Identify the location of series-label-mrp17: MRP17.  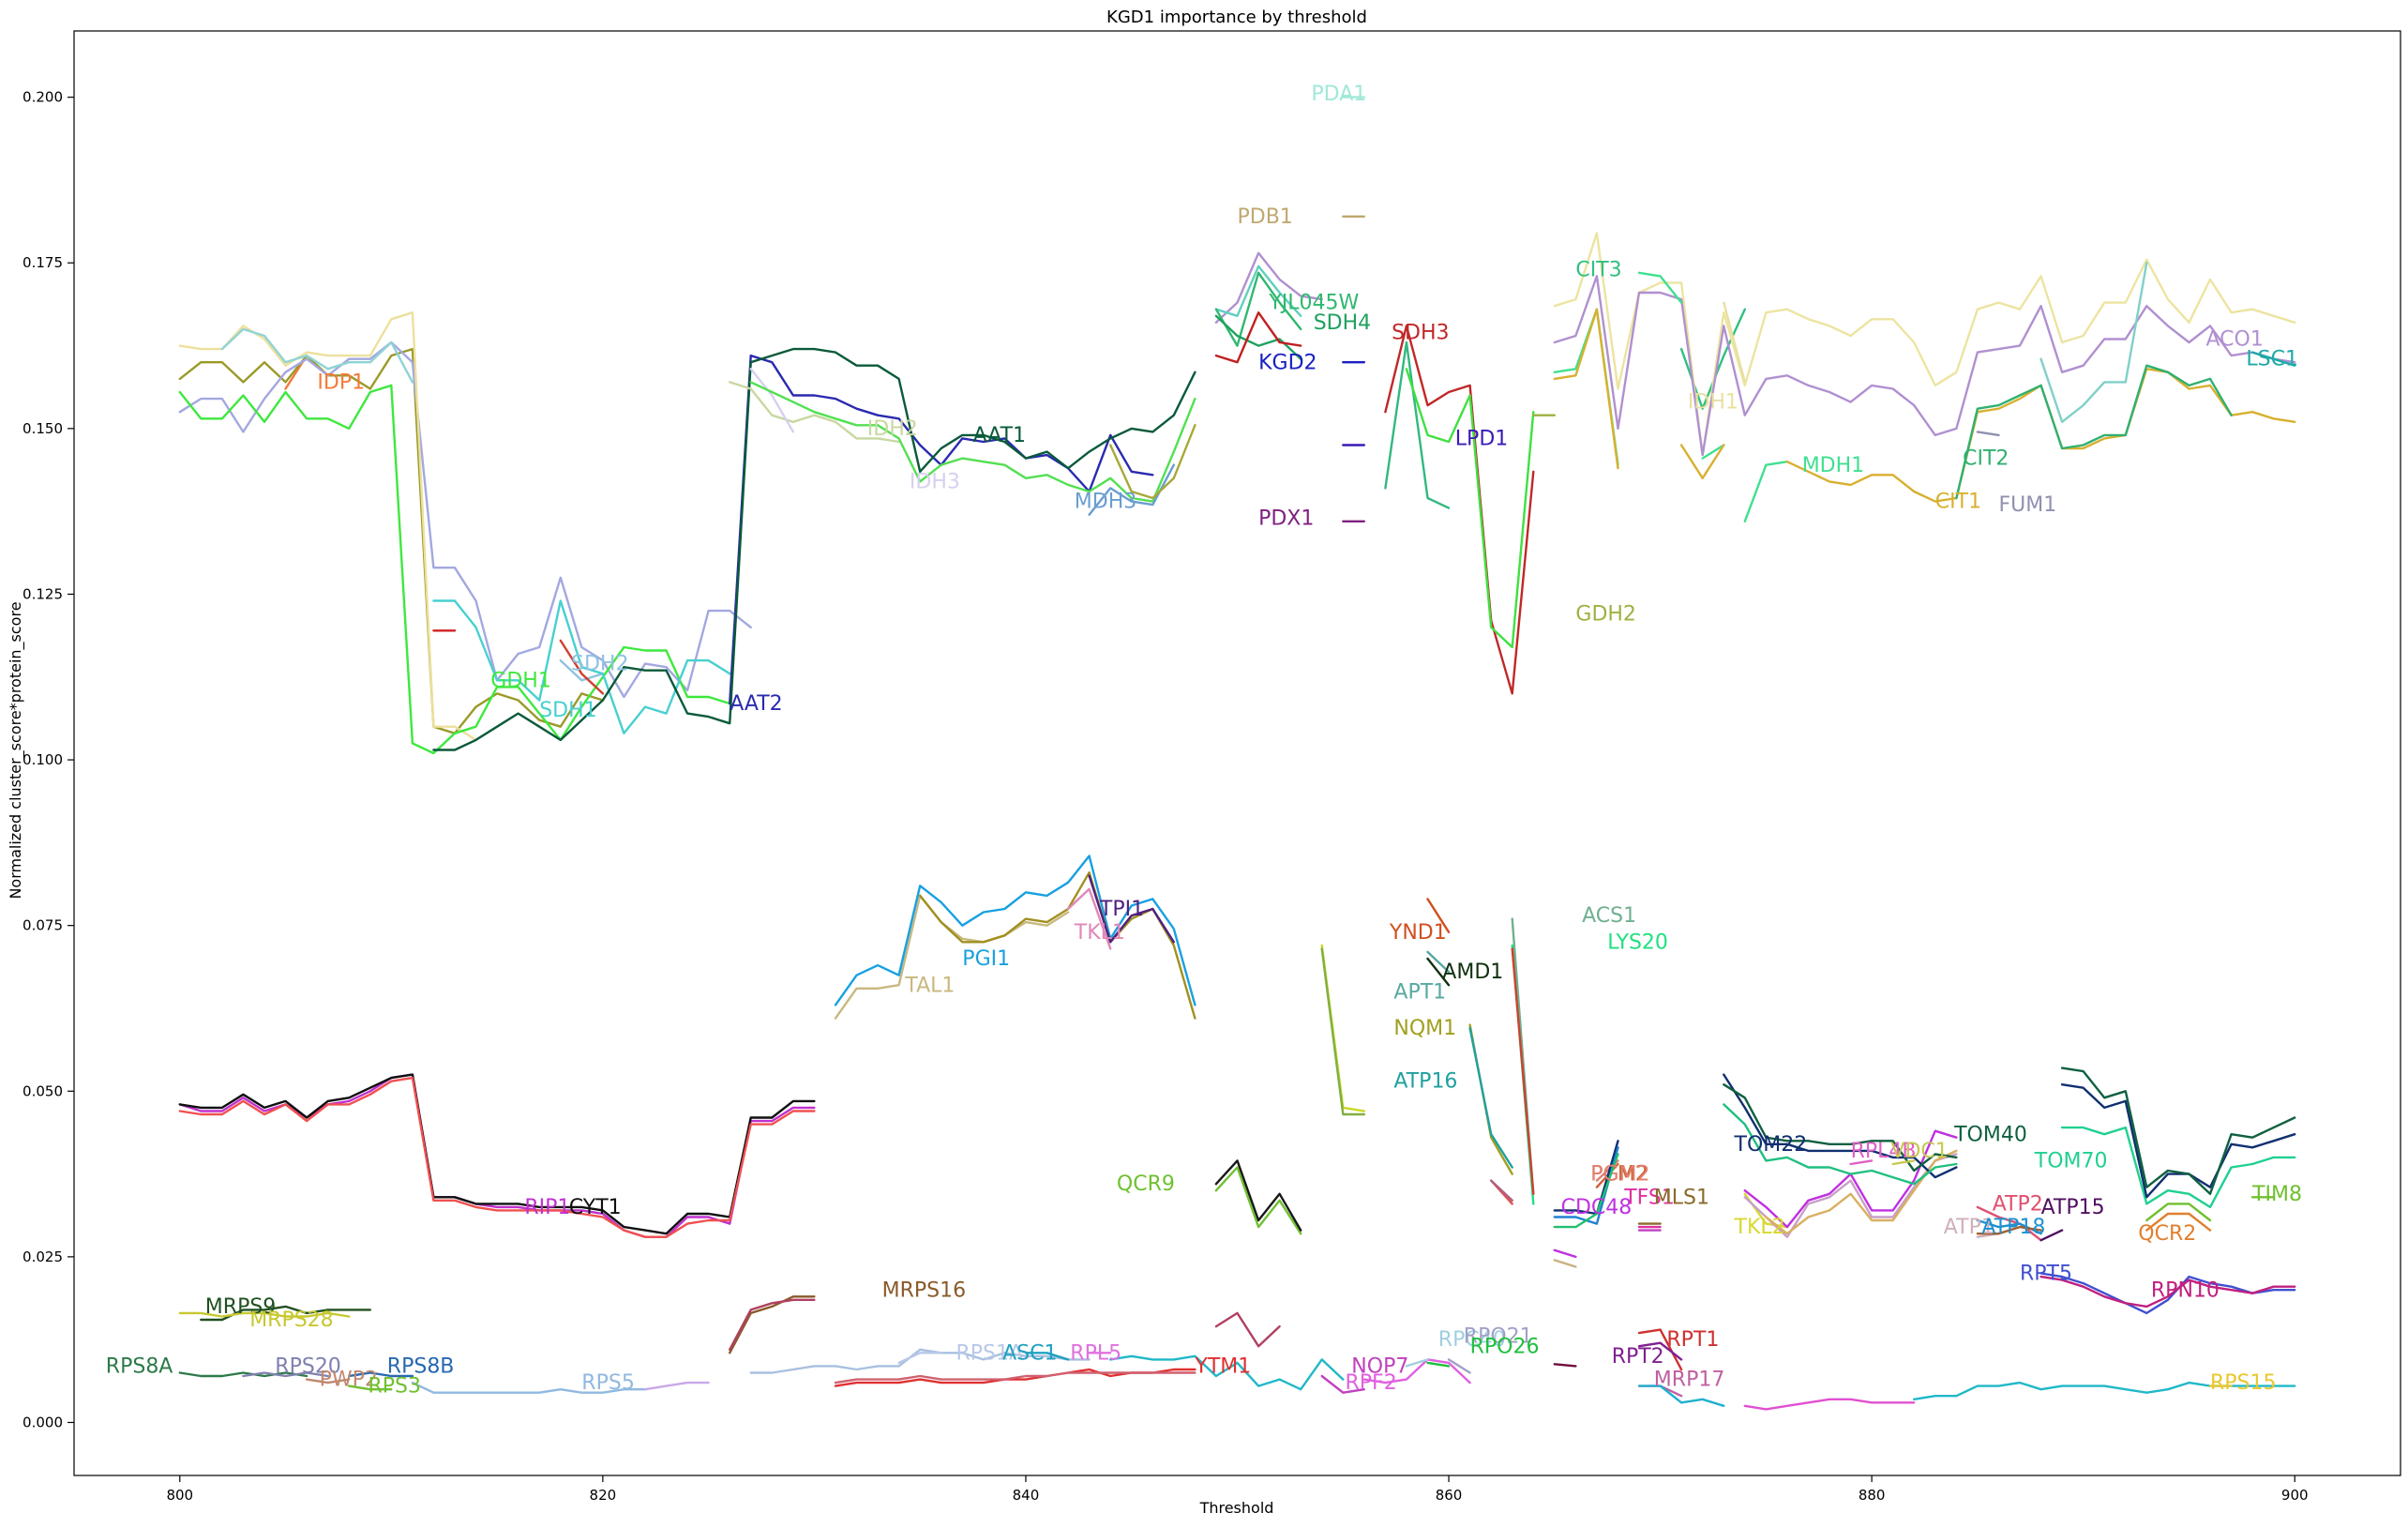
(1689, 1381).